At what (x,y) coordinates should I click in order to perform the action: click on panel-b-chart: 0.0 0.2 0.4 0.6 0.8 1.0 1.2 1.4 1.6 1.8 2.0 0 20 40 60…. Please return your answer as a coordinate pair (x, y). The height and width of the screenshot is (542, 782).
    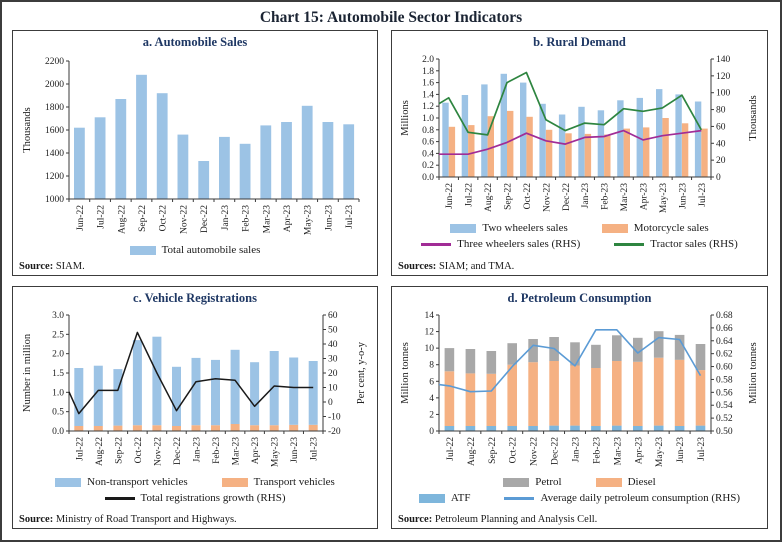
    Looking at the image, I should click on (579, 136).